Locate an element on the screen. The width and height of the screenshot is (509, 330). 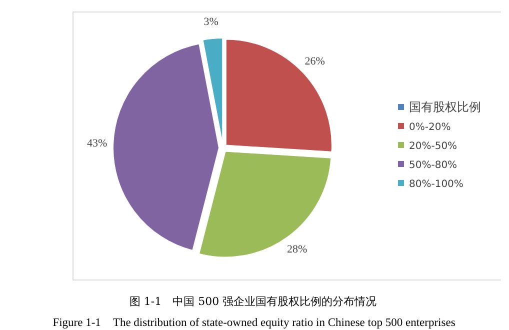
data-label: 26% is located at coordinates (314, 61).